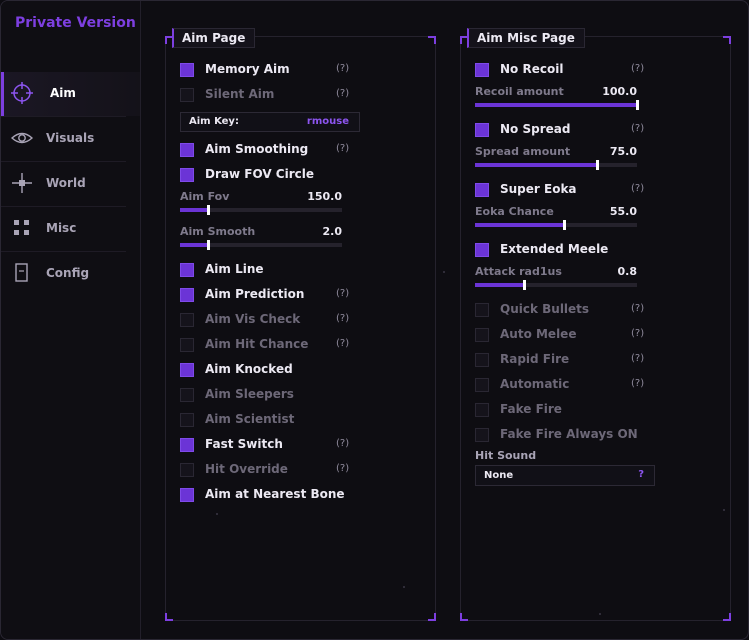 The image size is (749, 640). What do you see at coordinates (270, 122) in the screenshot?
I see `aim-key-input: Aim Key: rmouse` at bounding box center [270, 122].